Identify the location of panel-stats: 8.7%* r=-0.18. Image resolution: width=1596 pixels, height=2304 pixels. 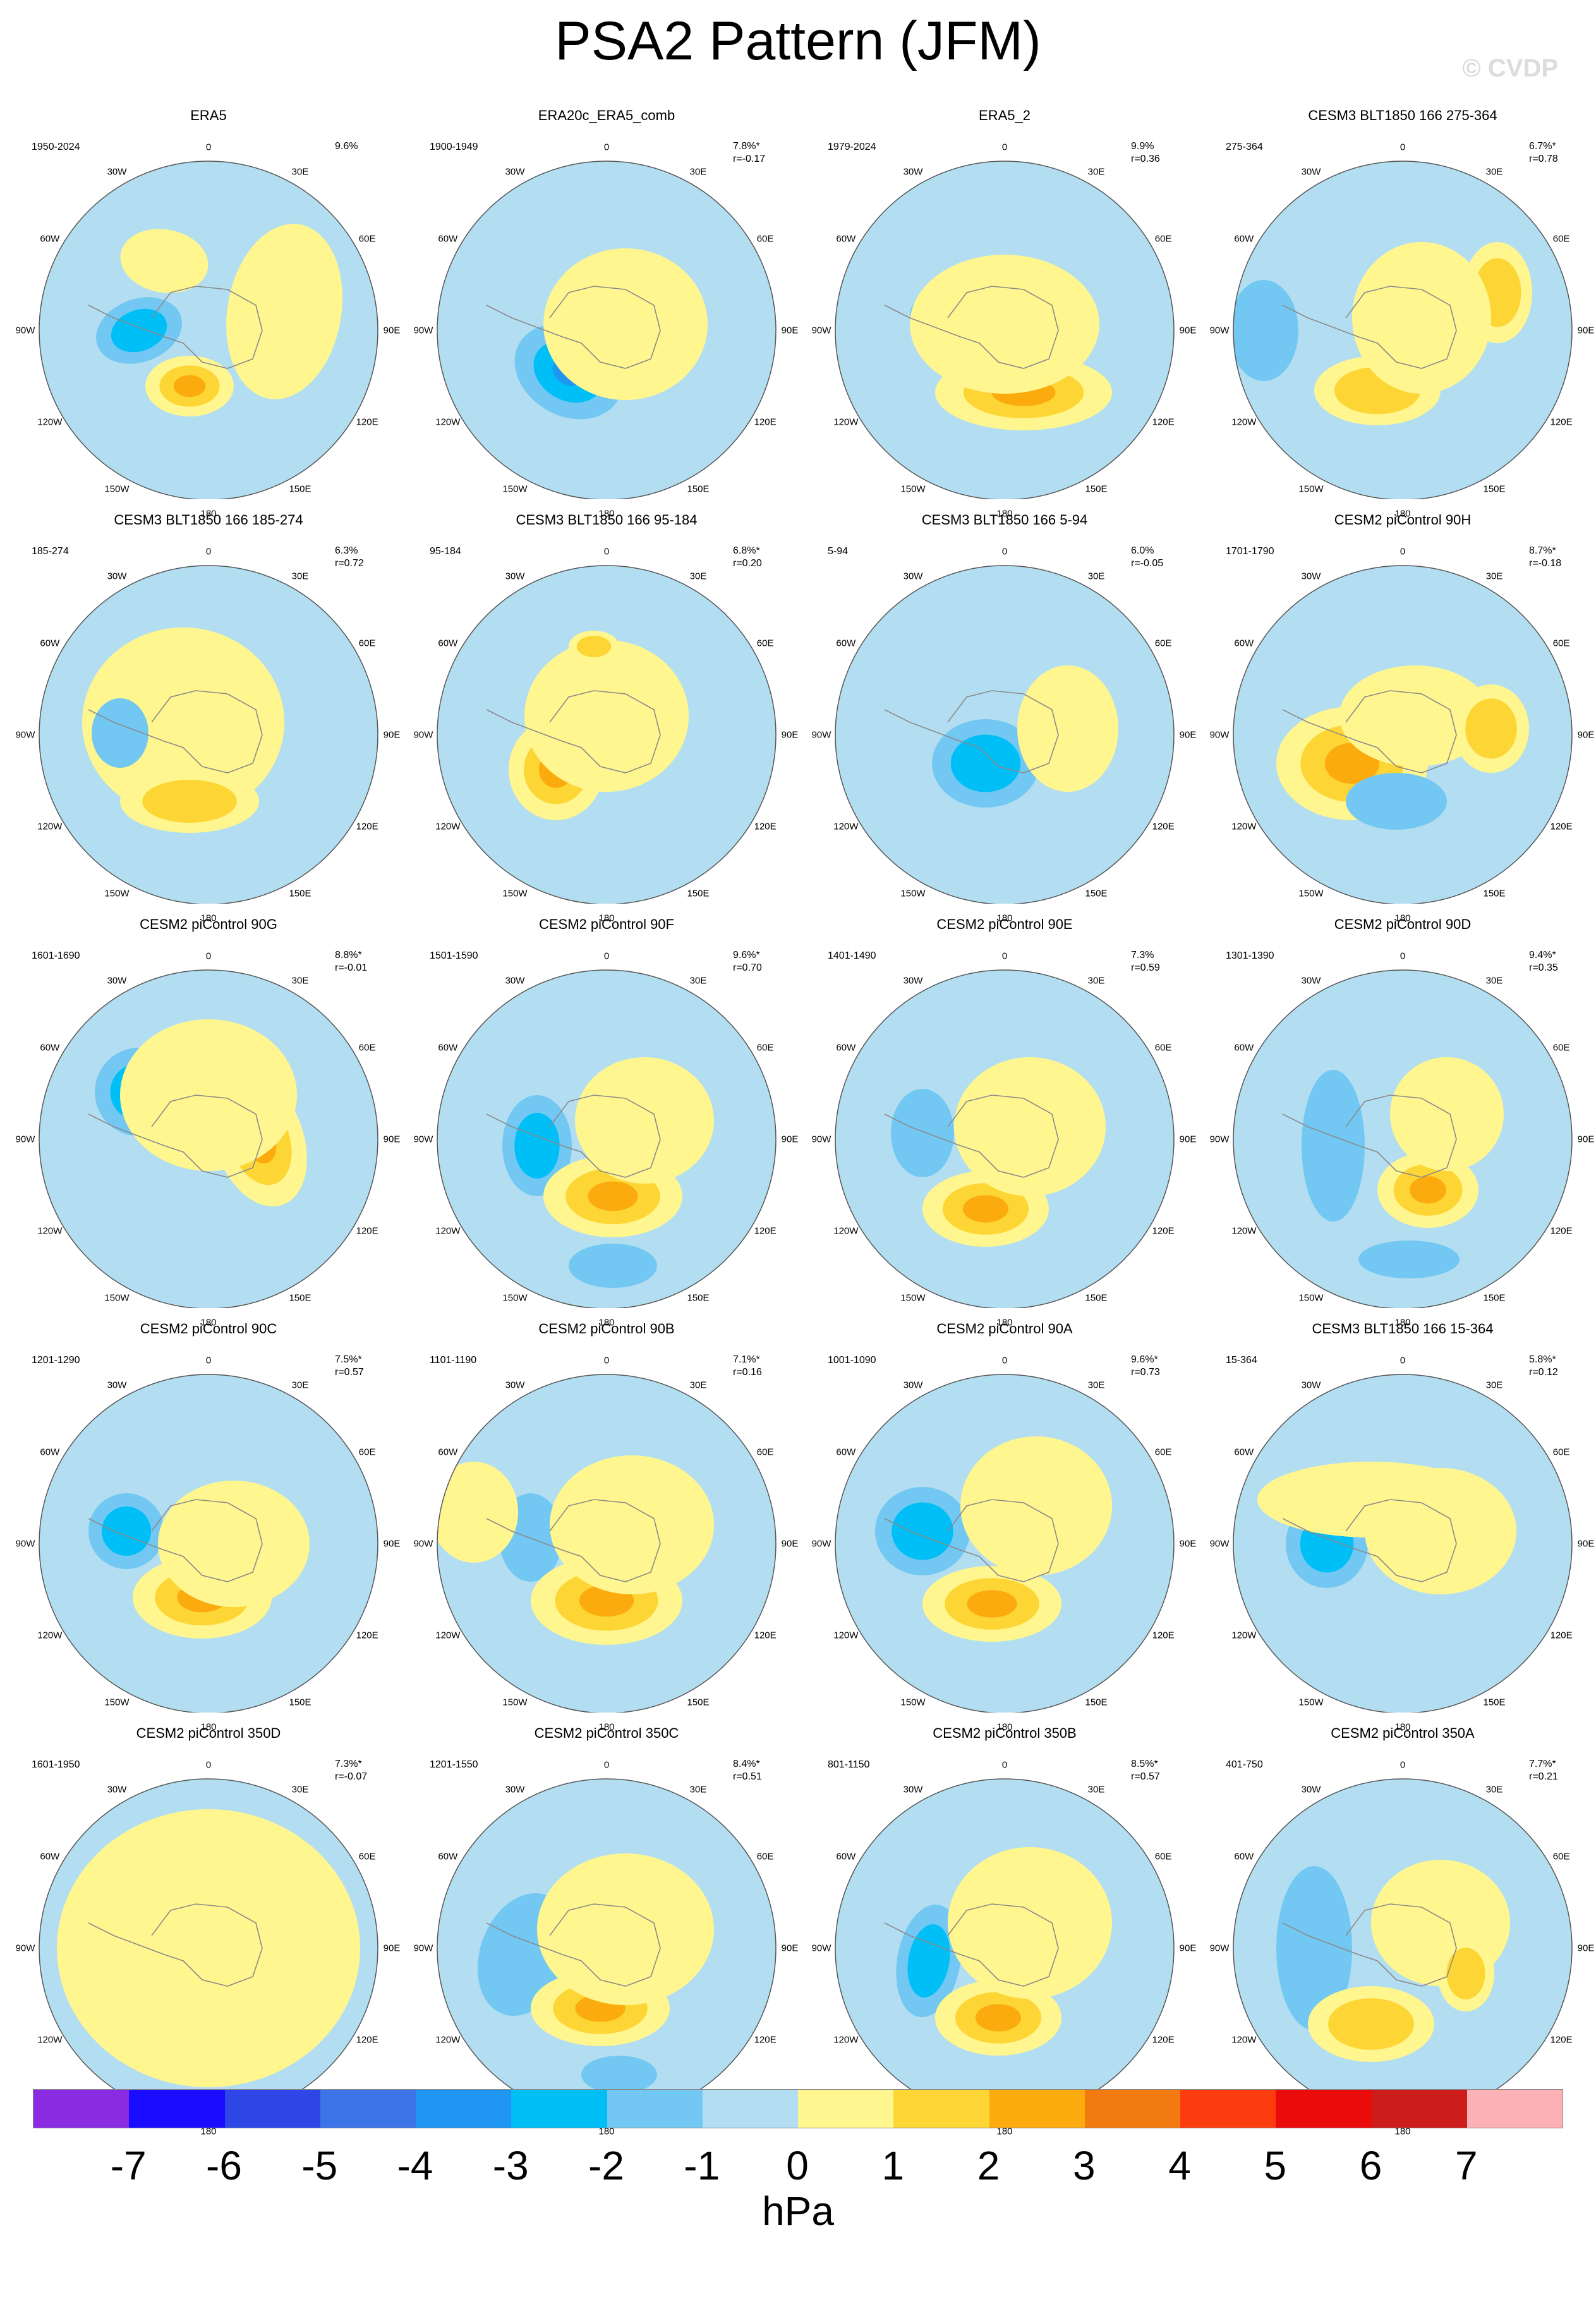
(1545, 557).